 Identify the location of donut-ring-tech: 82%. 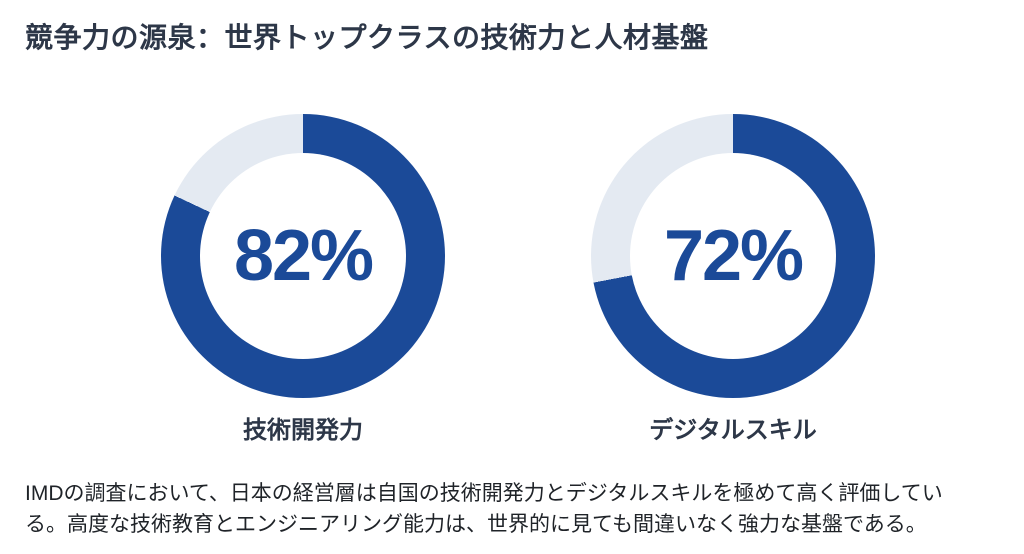
(303, 256).